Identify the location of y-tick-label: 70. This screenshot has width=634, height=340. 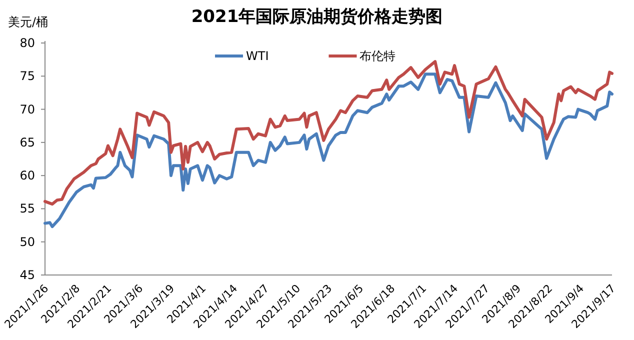
(27, 109).